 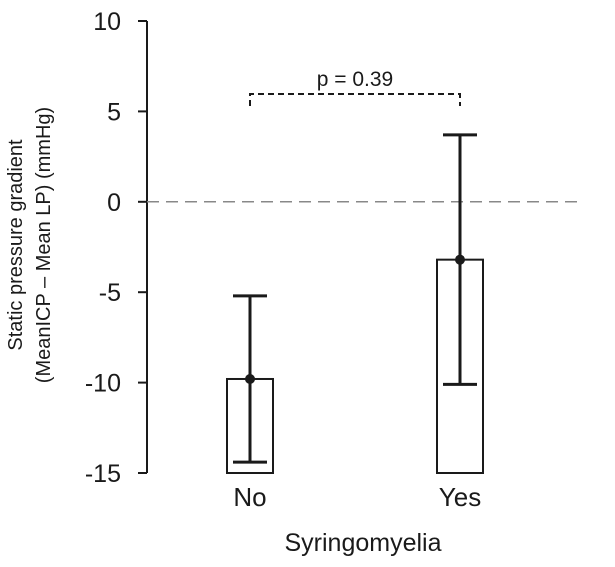 What do you see at coordinates (110, 293) in the screenshot?
I see `y-tick-label: -5` at bounding box center [110, 293].